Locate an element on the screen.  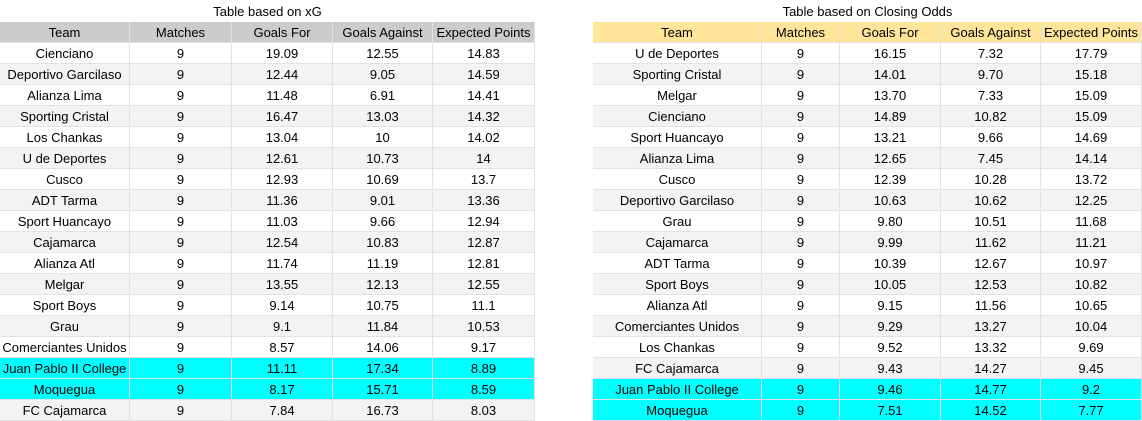
value-cell: 10 is located at coordinates (383, 137).